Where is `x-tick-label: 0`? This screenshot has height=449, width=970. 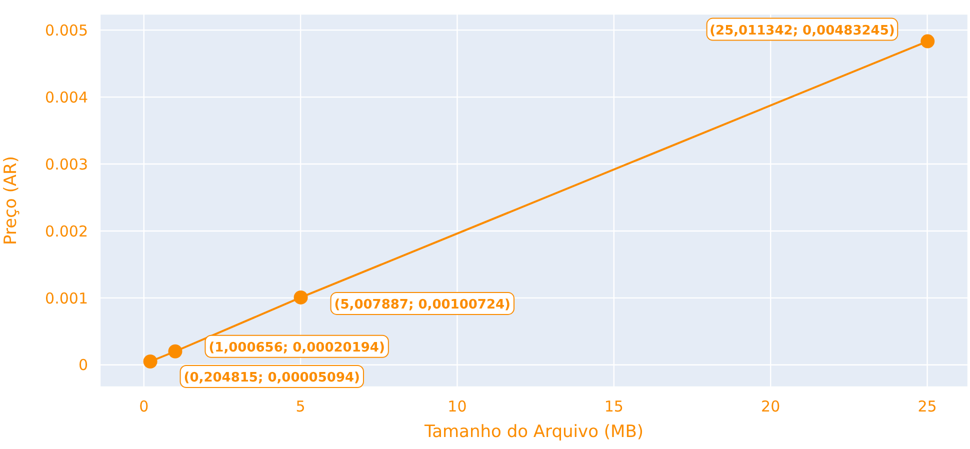
x-tick-label: 0 is located at coordinates (144, 407).